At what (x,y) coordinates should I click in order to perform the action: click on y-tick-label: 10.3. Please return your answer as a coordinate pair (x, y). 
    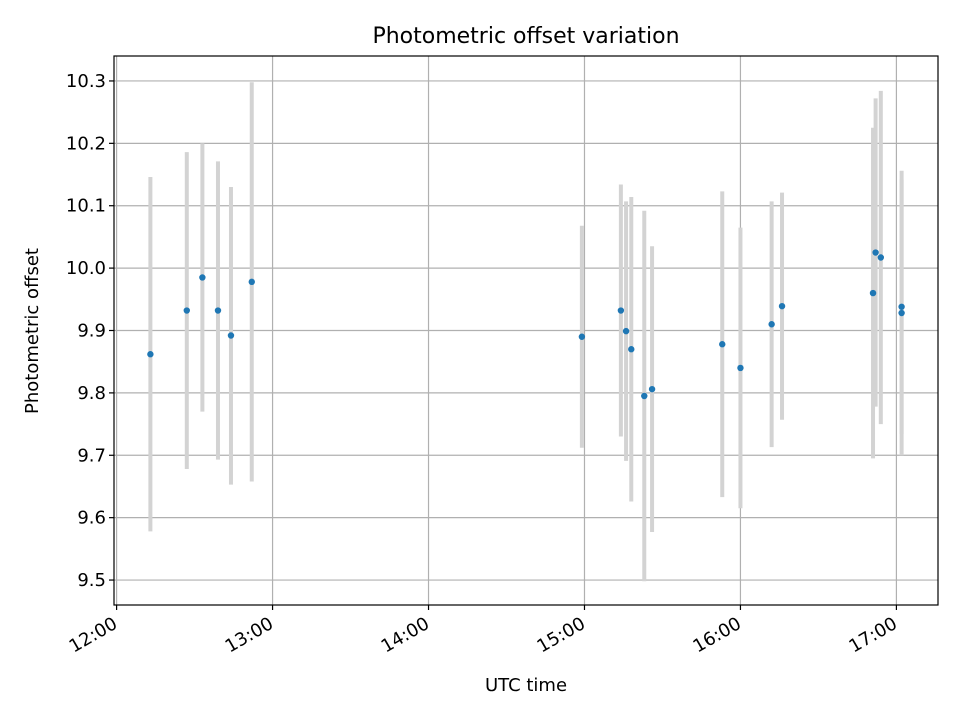
    Looking at the image, I should click on (86, 81).